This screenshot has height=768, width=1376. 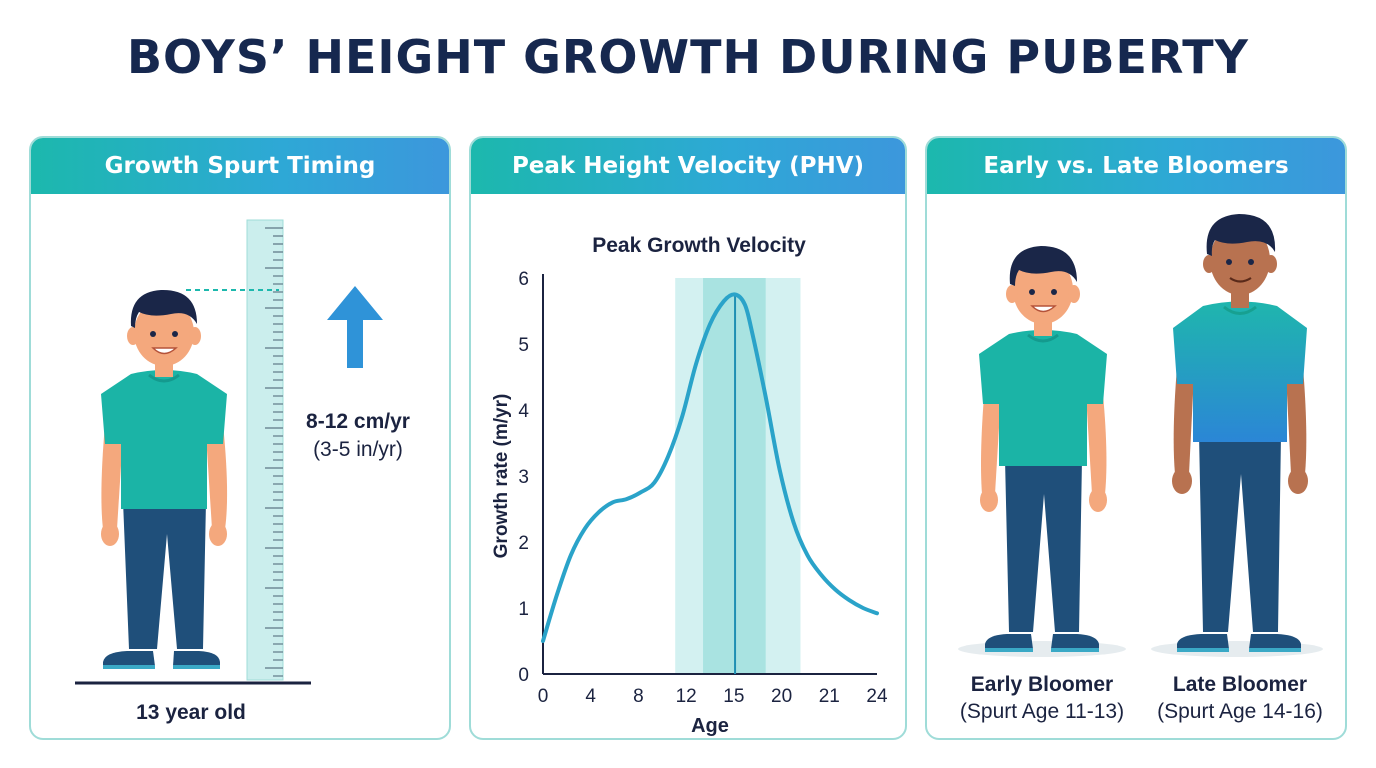 I want to click on x-tick-label: 21, so click(x=829, y=696).